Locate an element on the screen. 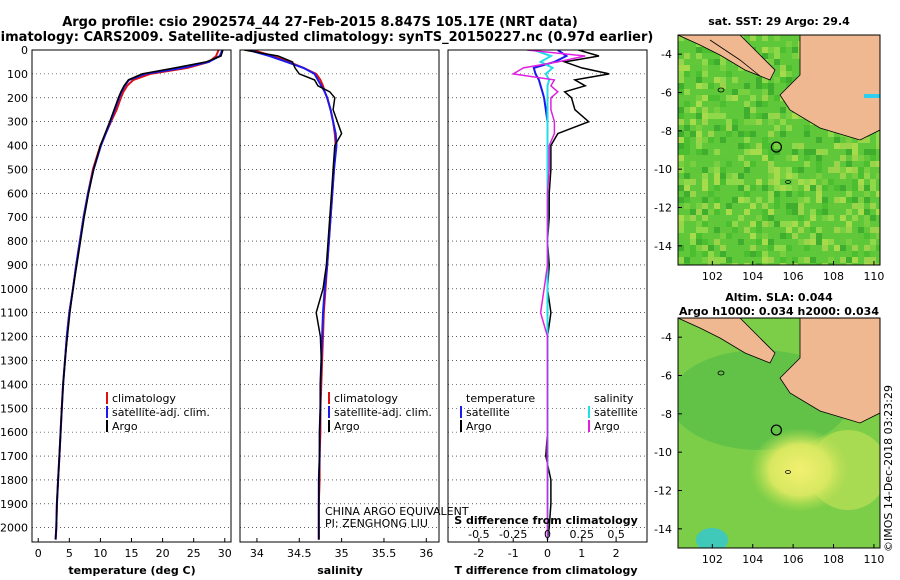 This screenshot has width=900, height=580. salinity-diff-ticks: -0.5 -0.25 0 0.25 0.5 is located at coordinates (546, 534).